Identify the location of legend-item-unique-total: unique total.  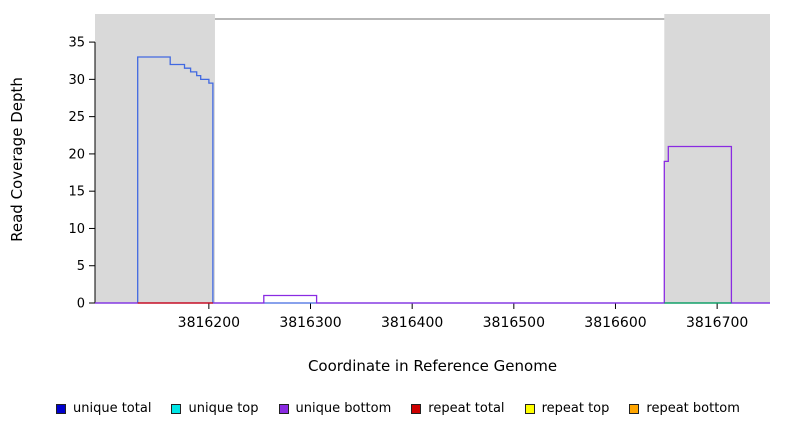
(103, 408).